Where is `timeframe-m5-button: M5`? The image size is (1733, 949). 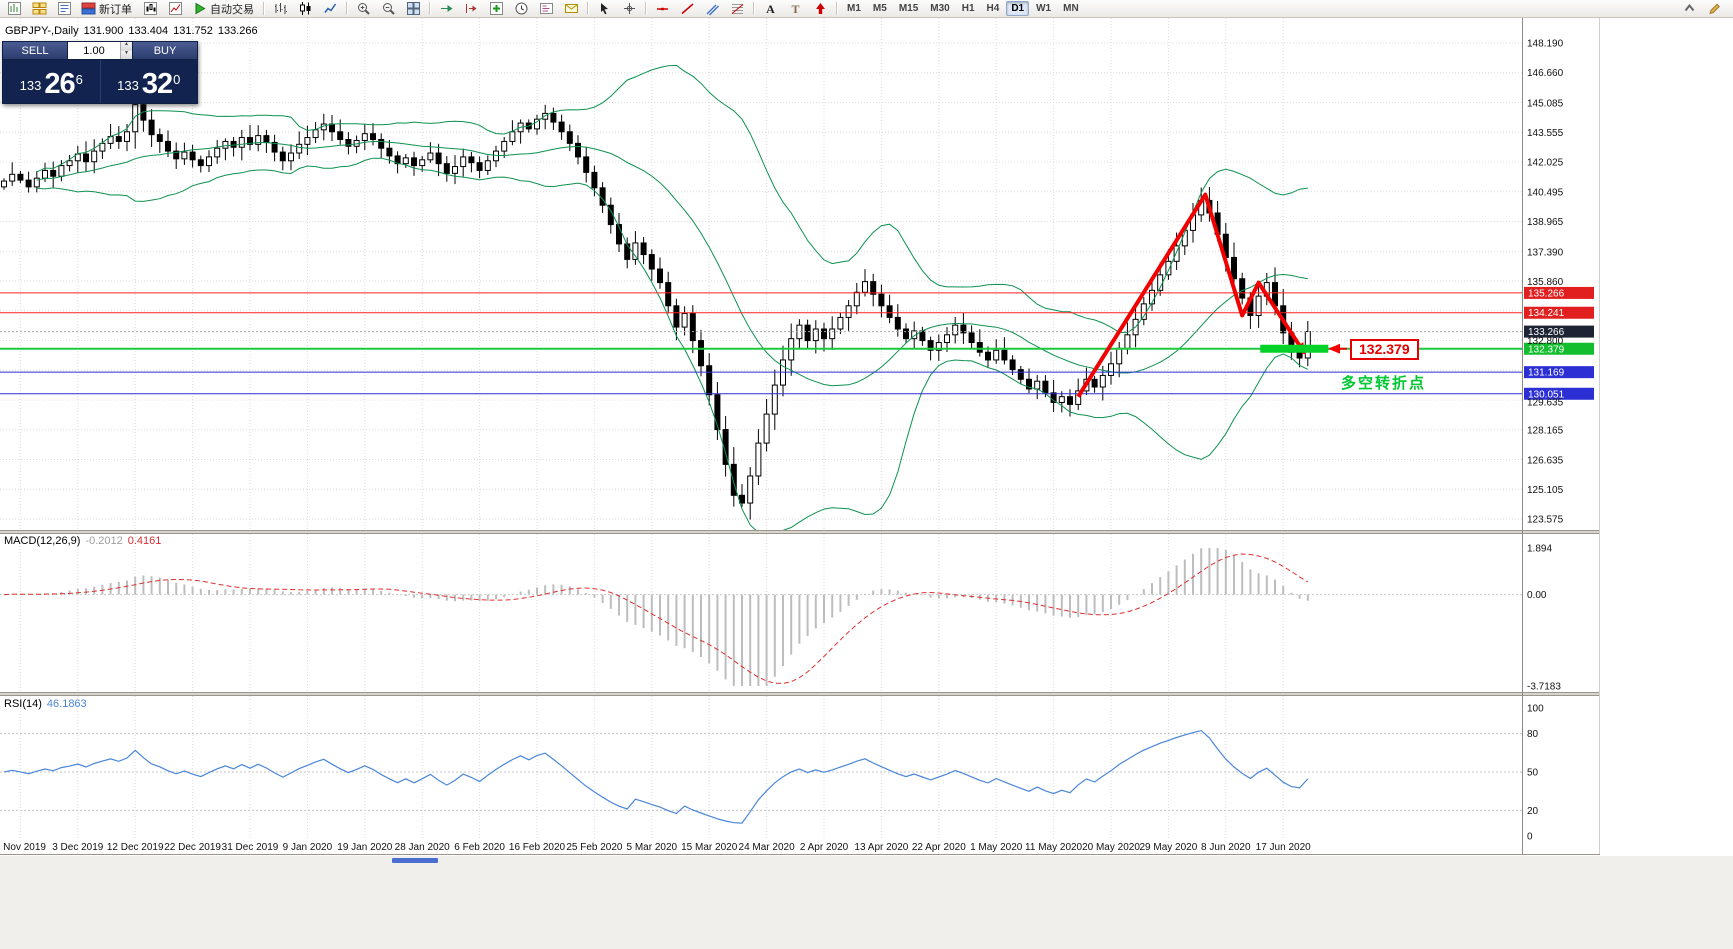
timeframe-m5-button: M5 is located at coordinates (879, 8).